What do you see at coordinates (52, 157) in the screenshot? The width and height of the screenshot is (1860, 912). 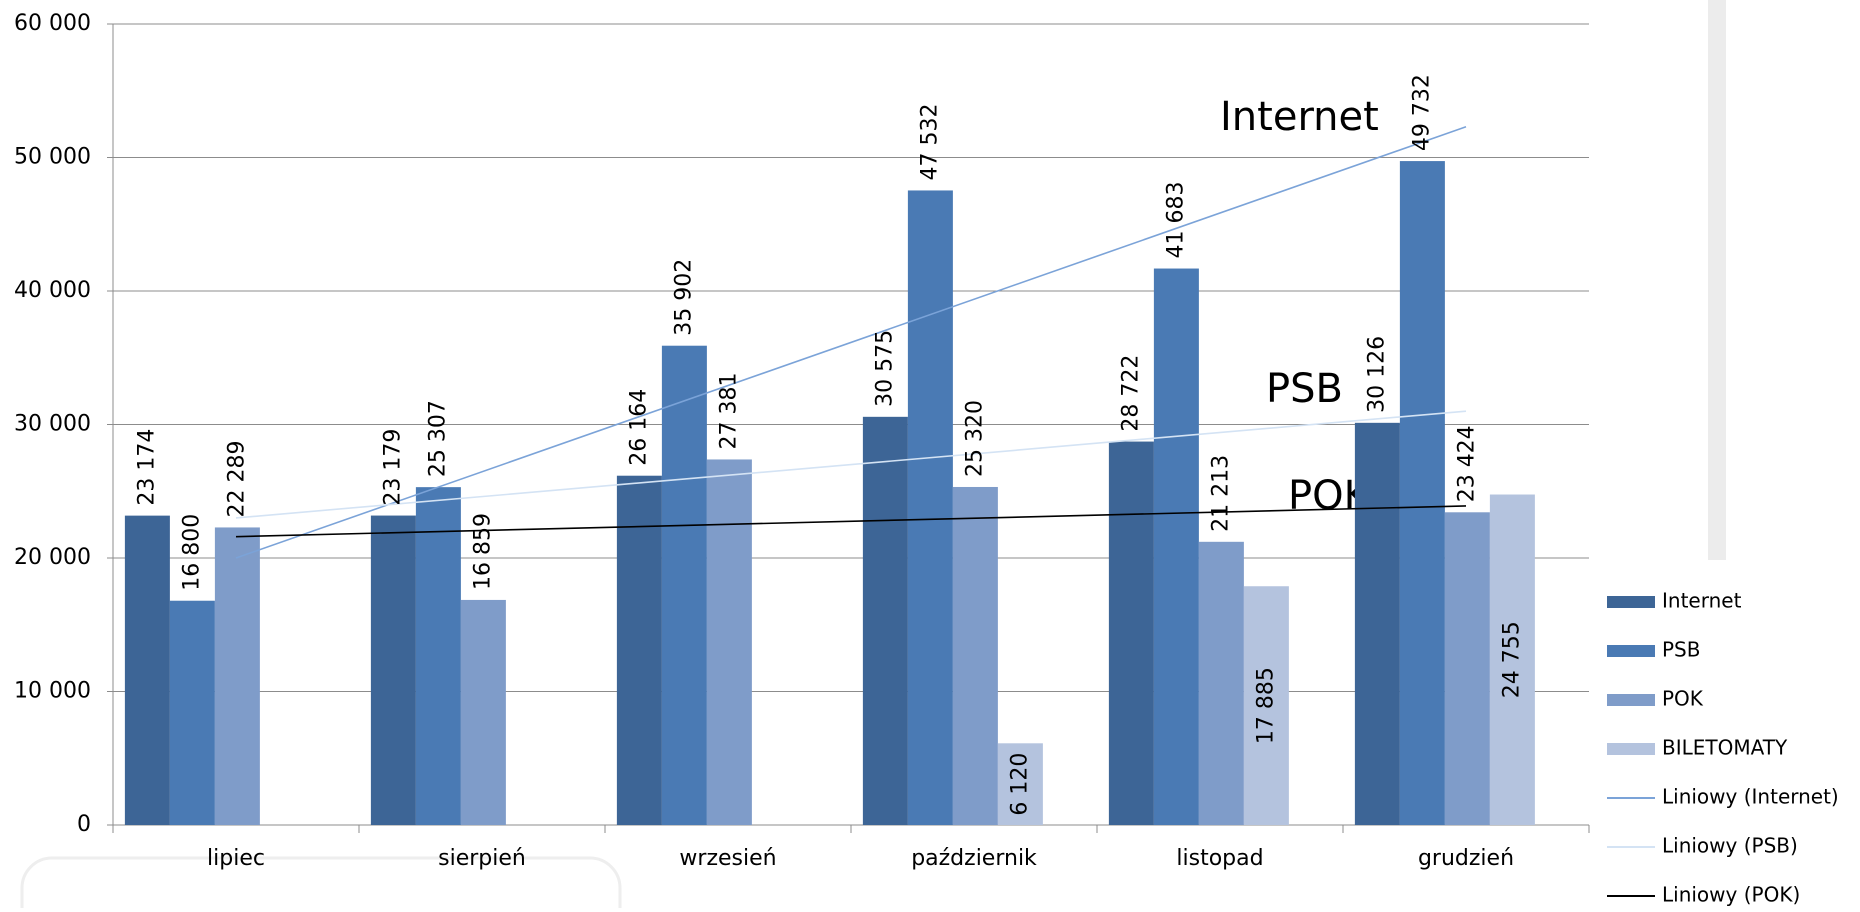 I see `y-tick-label: 50 000` at bounding box center [52, 157].